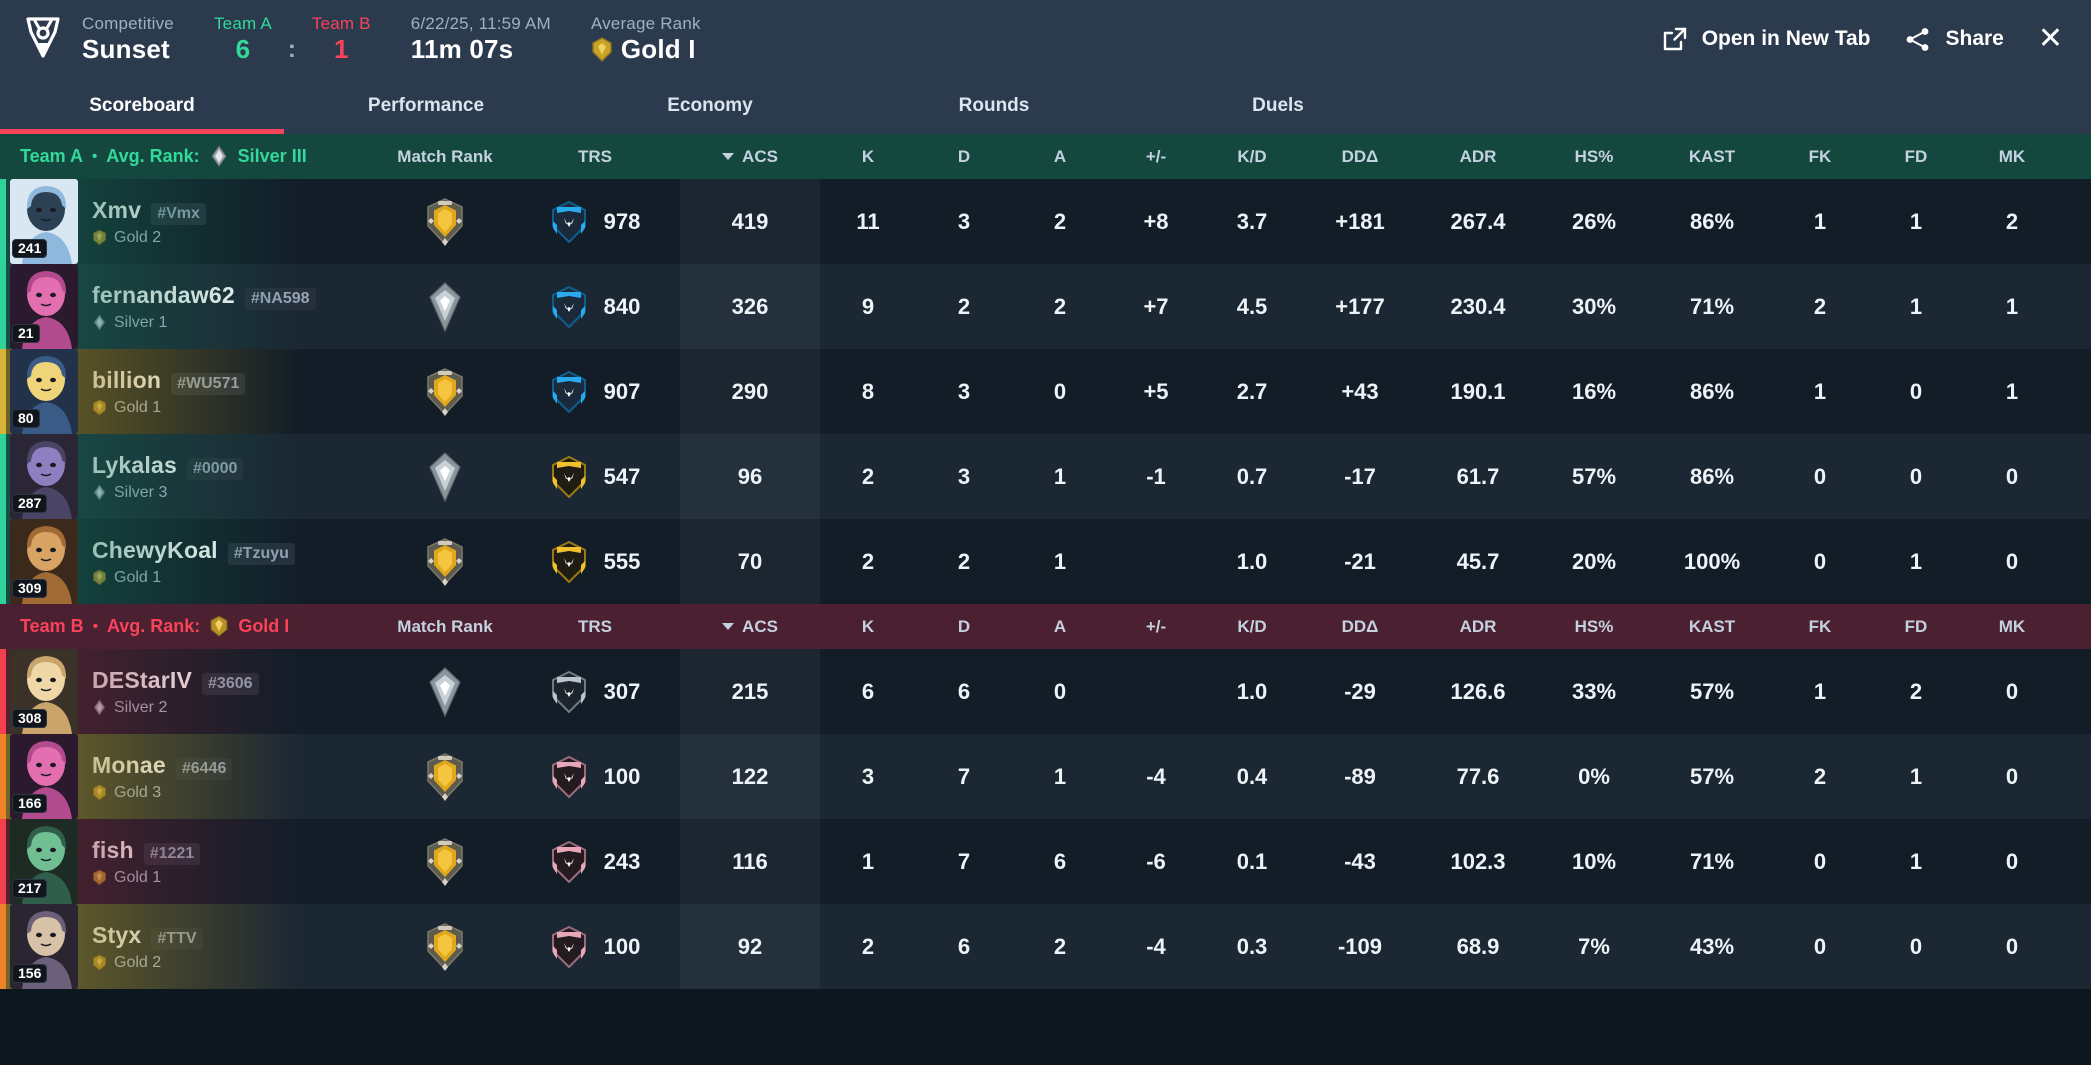  What do you see at coordinates (1252, 946) in the screenshot?
I see `stat-kd: 0.3` at bounding box center [1252, 946].